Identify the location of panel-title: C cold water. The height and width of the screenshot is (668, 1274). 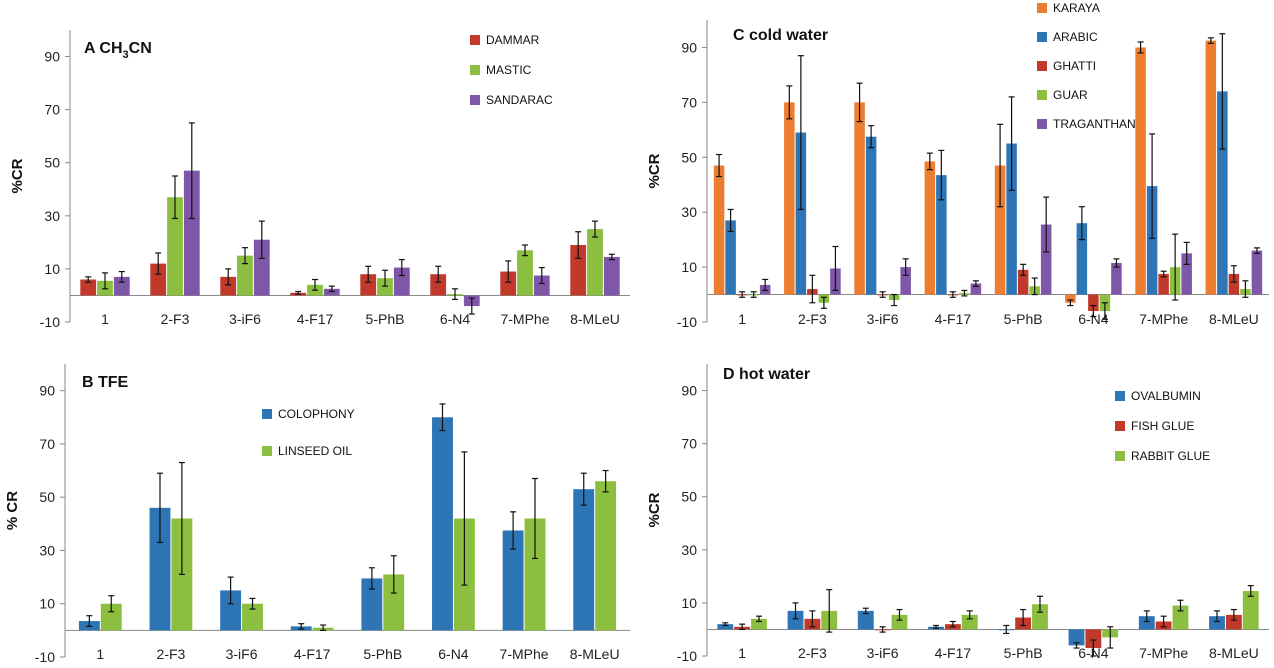
(780, 35).